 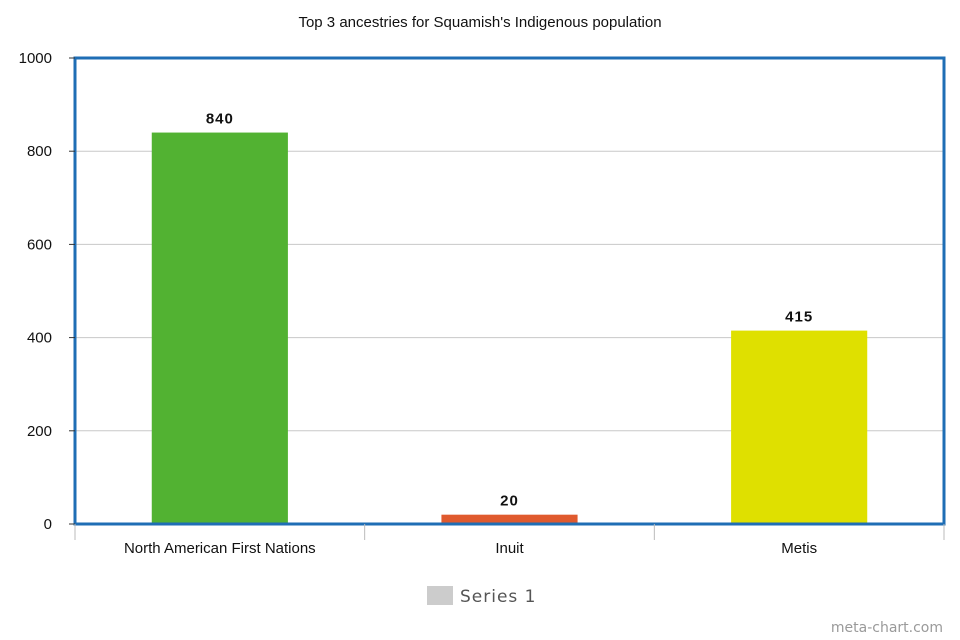 What do you see at coordinates (887, 628) in the screenshot?
I see `credit-text: meta-chart.com` at bounding box center [887, 628].